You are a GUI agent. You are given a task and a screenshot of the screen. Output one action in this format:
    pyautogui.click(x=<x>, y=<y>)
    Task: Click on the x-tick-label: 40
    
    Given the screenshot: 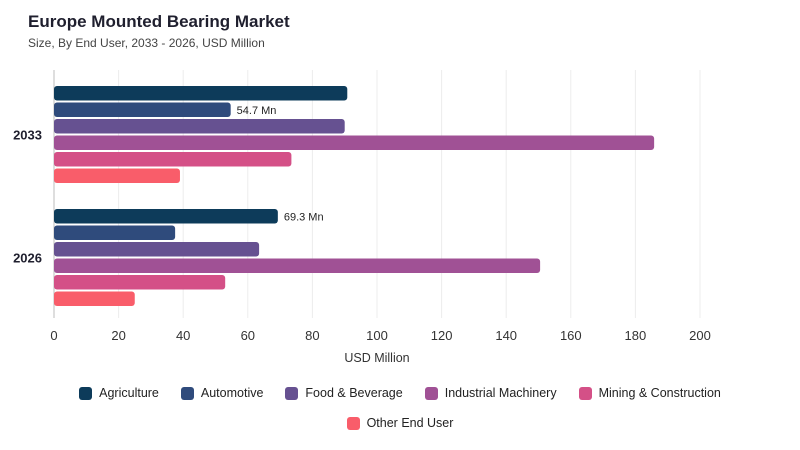 What is the action you would take?
    pyautogui.click(x=183, y=335)
    